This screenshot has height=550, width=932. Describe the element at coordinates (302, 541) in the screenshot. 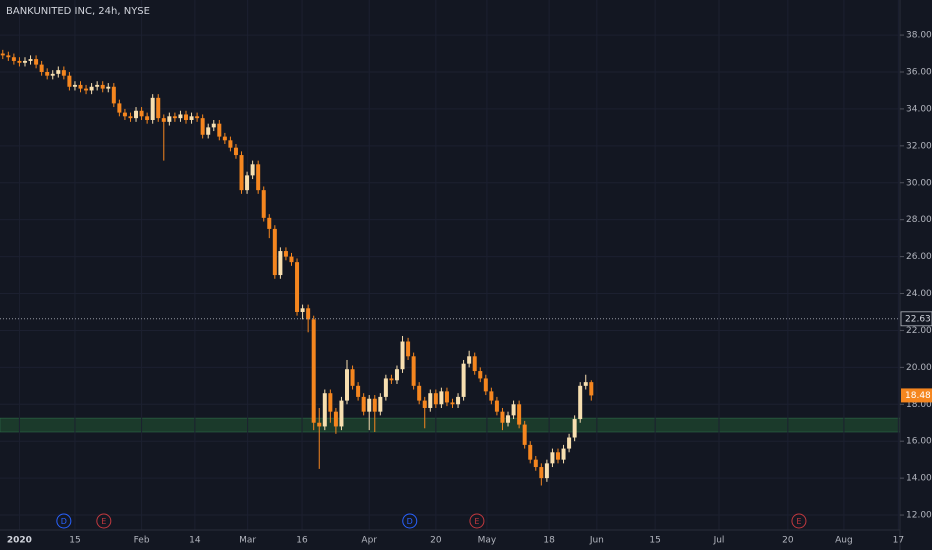

I see `x-tick-label: 16` at that location.